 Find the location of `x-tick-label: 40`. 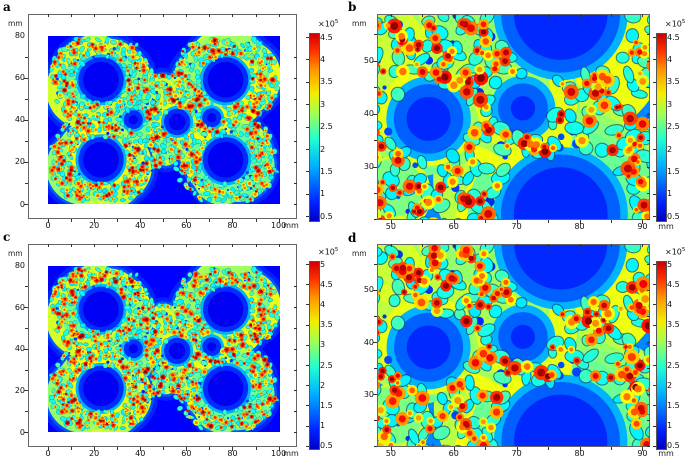

x-tick-label: 40 is located at coordinates (140, 453).